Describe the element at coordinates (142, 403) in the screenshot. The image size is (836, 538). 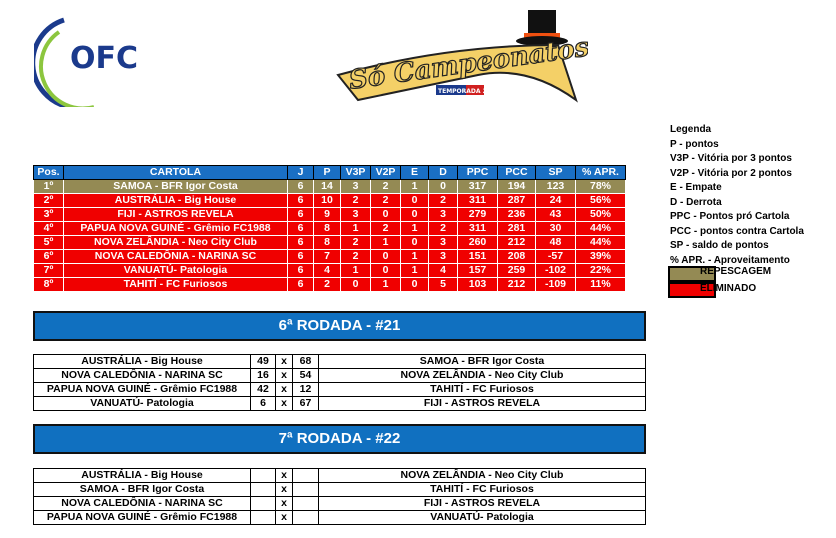
I see `home-team: VANUATÚ- Patologia` at that location.